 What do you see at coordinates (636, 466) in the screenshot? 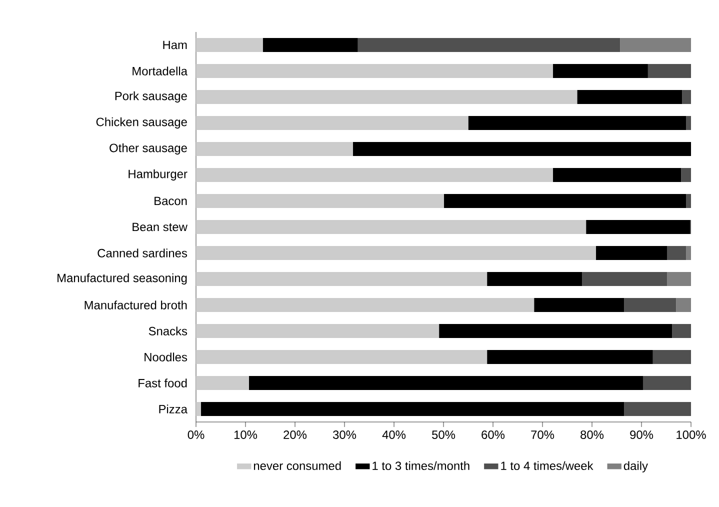
I see `legend-label: daily` at bounding box center [636, 466].